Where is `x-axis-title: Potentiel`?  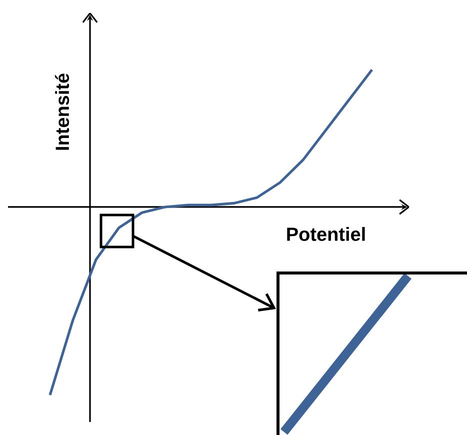
x-axis-title: Potentiel is located at coordinates (326, 234).